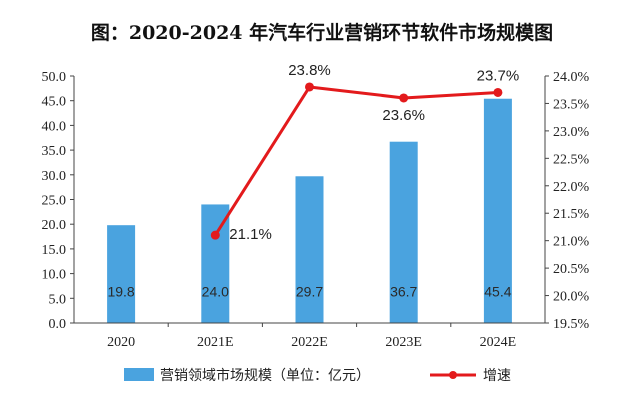  What do you see at coordinates (497, 376) in the screenshot?
I see `legend-line-label: 增速` at bounding box center [497, 376].